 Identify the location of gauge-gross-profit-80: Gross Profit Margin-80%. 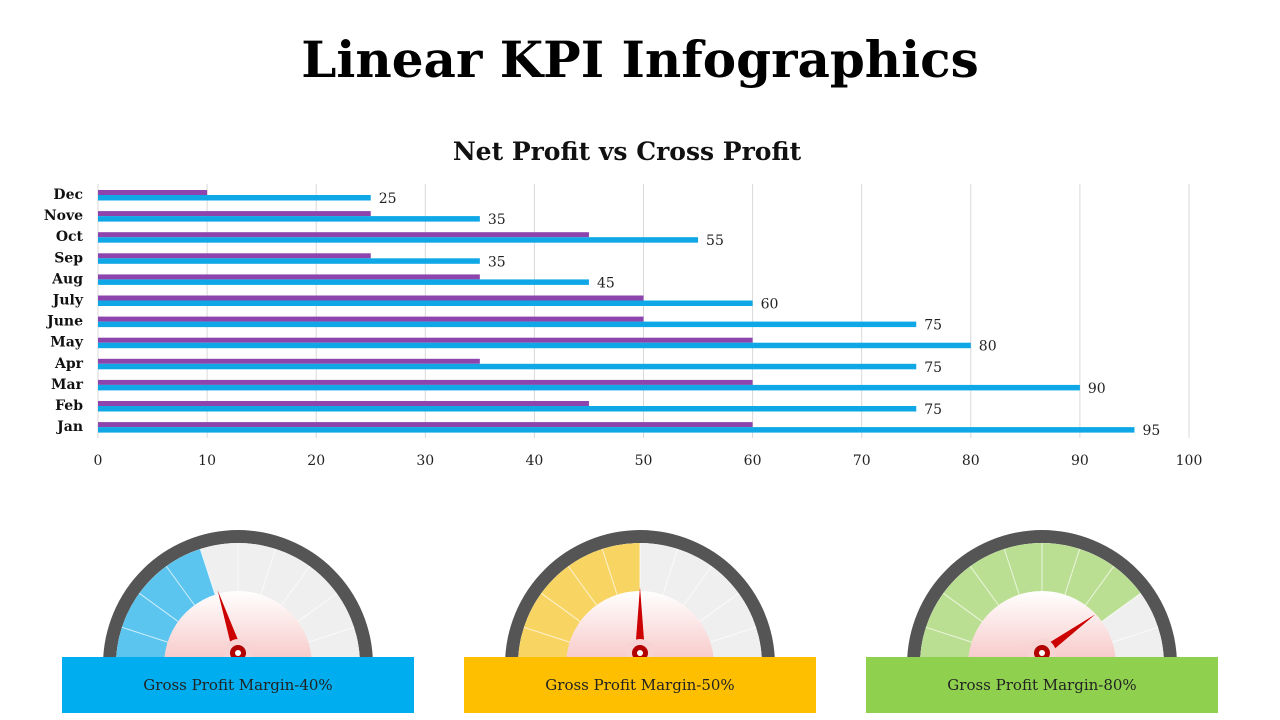
(1042, 615).